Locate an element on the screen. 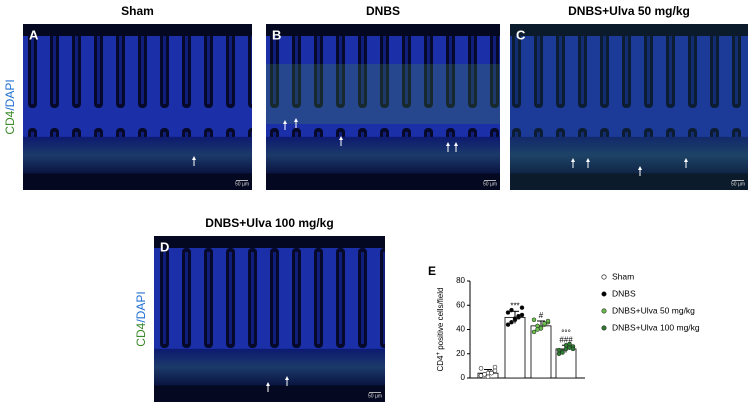 The height and width of the screenshot is (410, 749). tint is located at coordinates (629, 107).